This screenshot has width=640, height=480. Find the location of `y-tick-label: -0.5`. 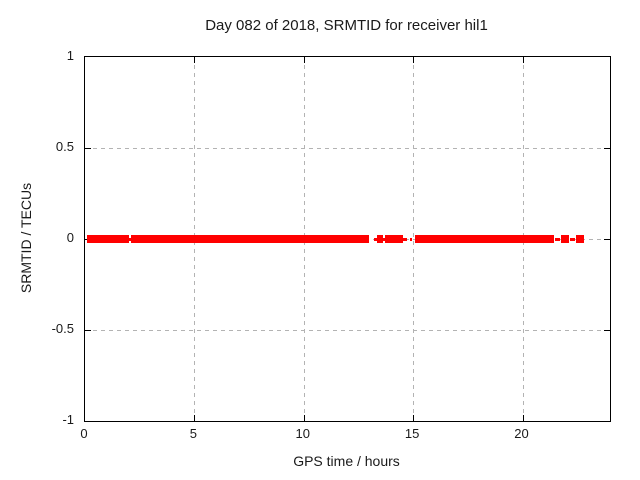

y-tick-label: -0.5 is located at coordinates (62, 328).